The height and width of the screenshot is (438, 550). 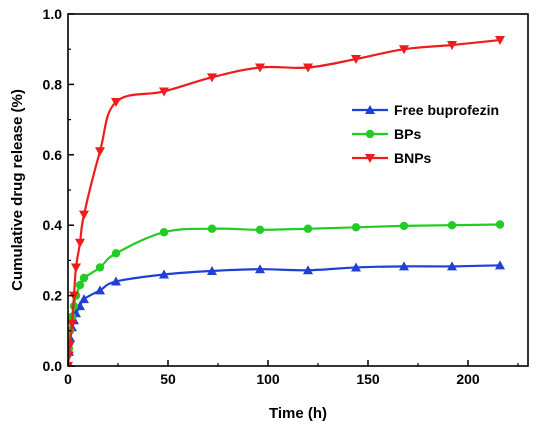 I want to click on legend-item-free-buprofezin: Free buprofezin, so click(x=425, y=110).